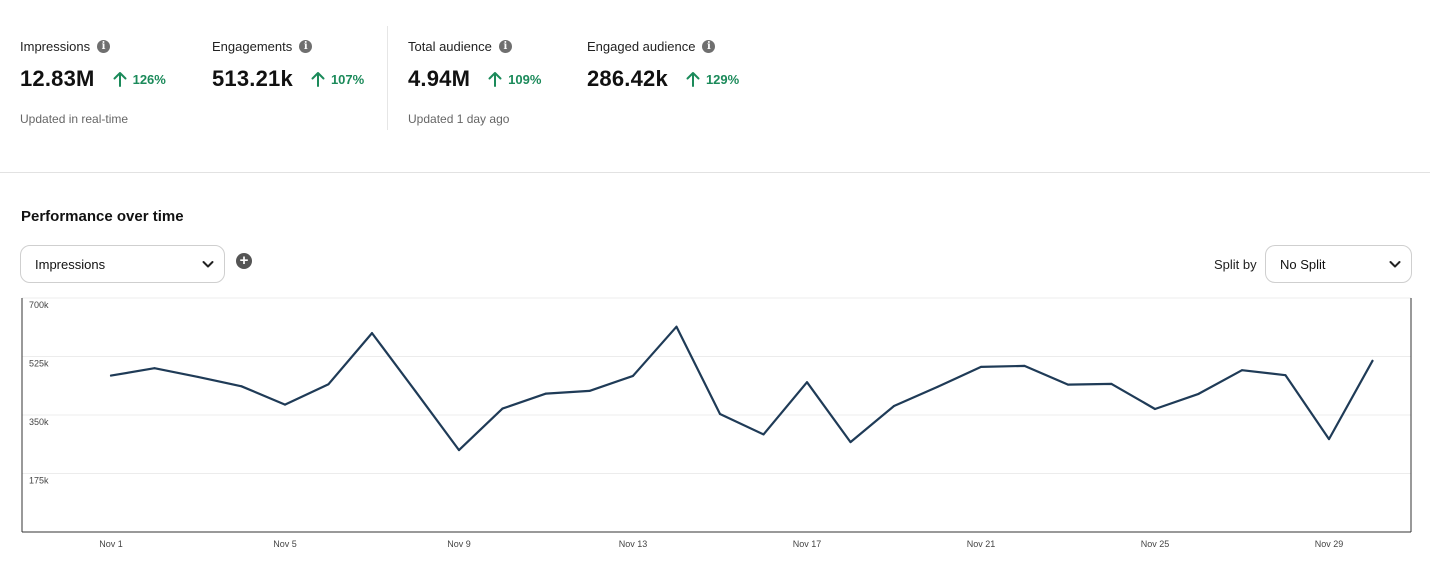 The image size is (1430, 579). Describe the element at coordinates (1155, 544) in the screenshot. I see `x-tick-label: Nov 25` at that location.